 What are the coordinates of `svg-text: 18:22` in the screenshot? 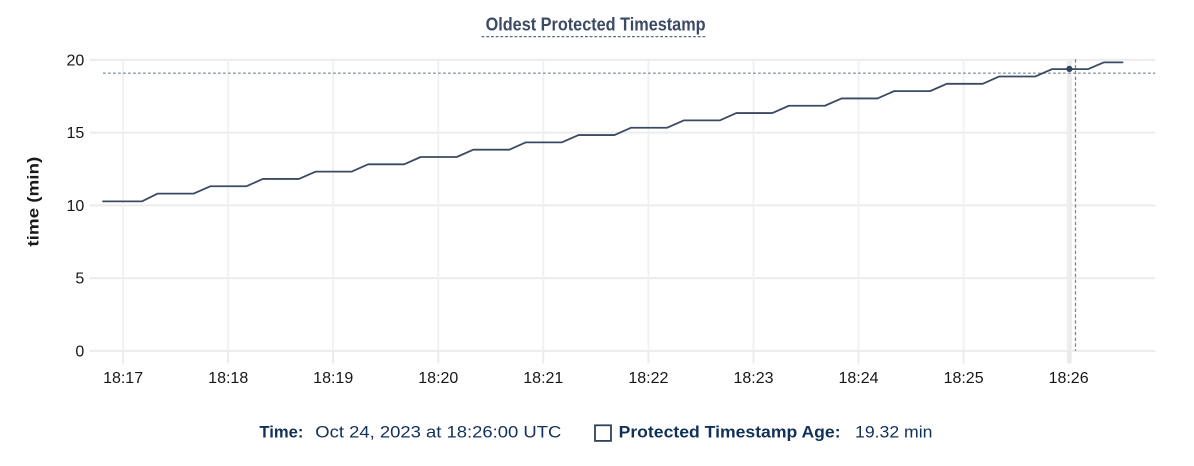 It's located at (648, 378).